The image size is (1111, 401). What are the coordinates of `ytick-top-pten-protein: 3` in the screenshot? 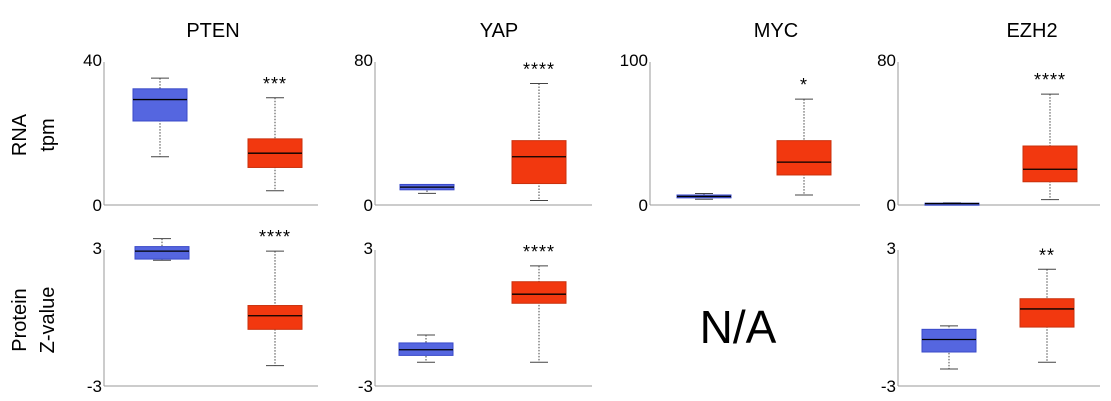 It's located at (97, 248).